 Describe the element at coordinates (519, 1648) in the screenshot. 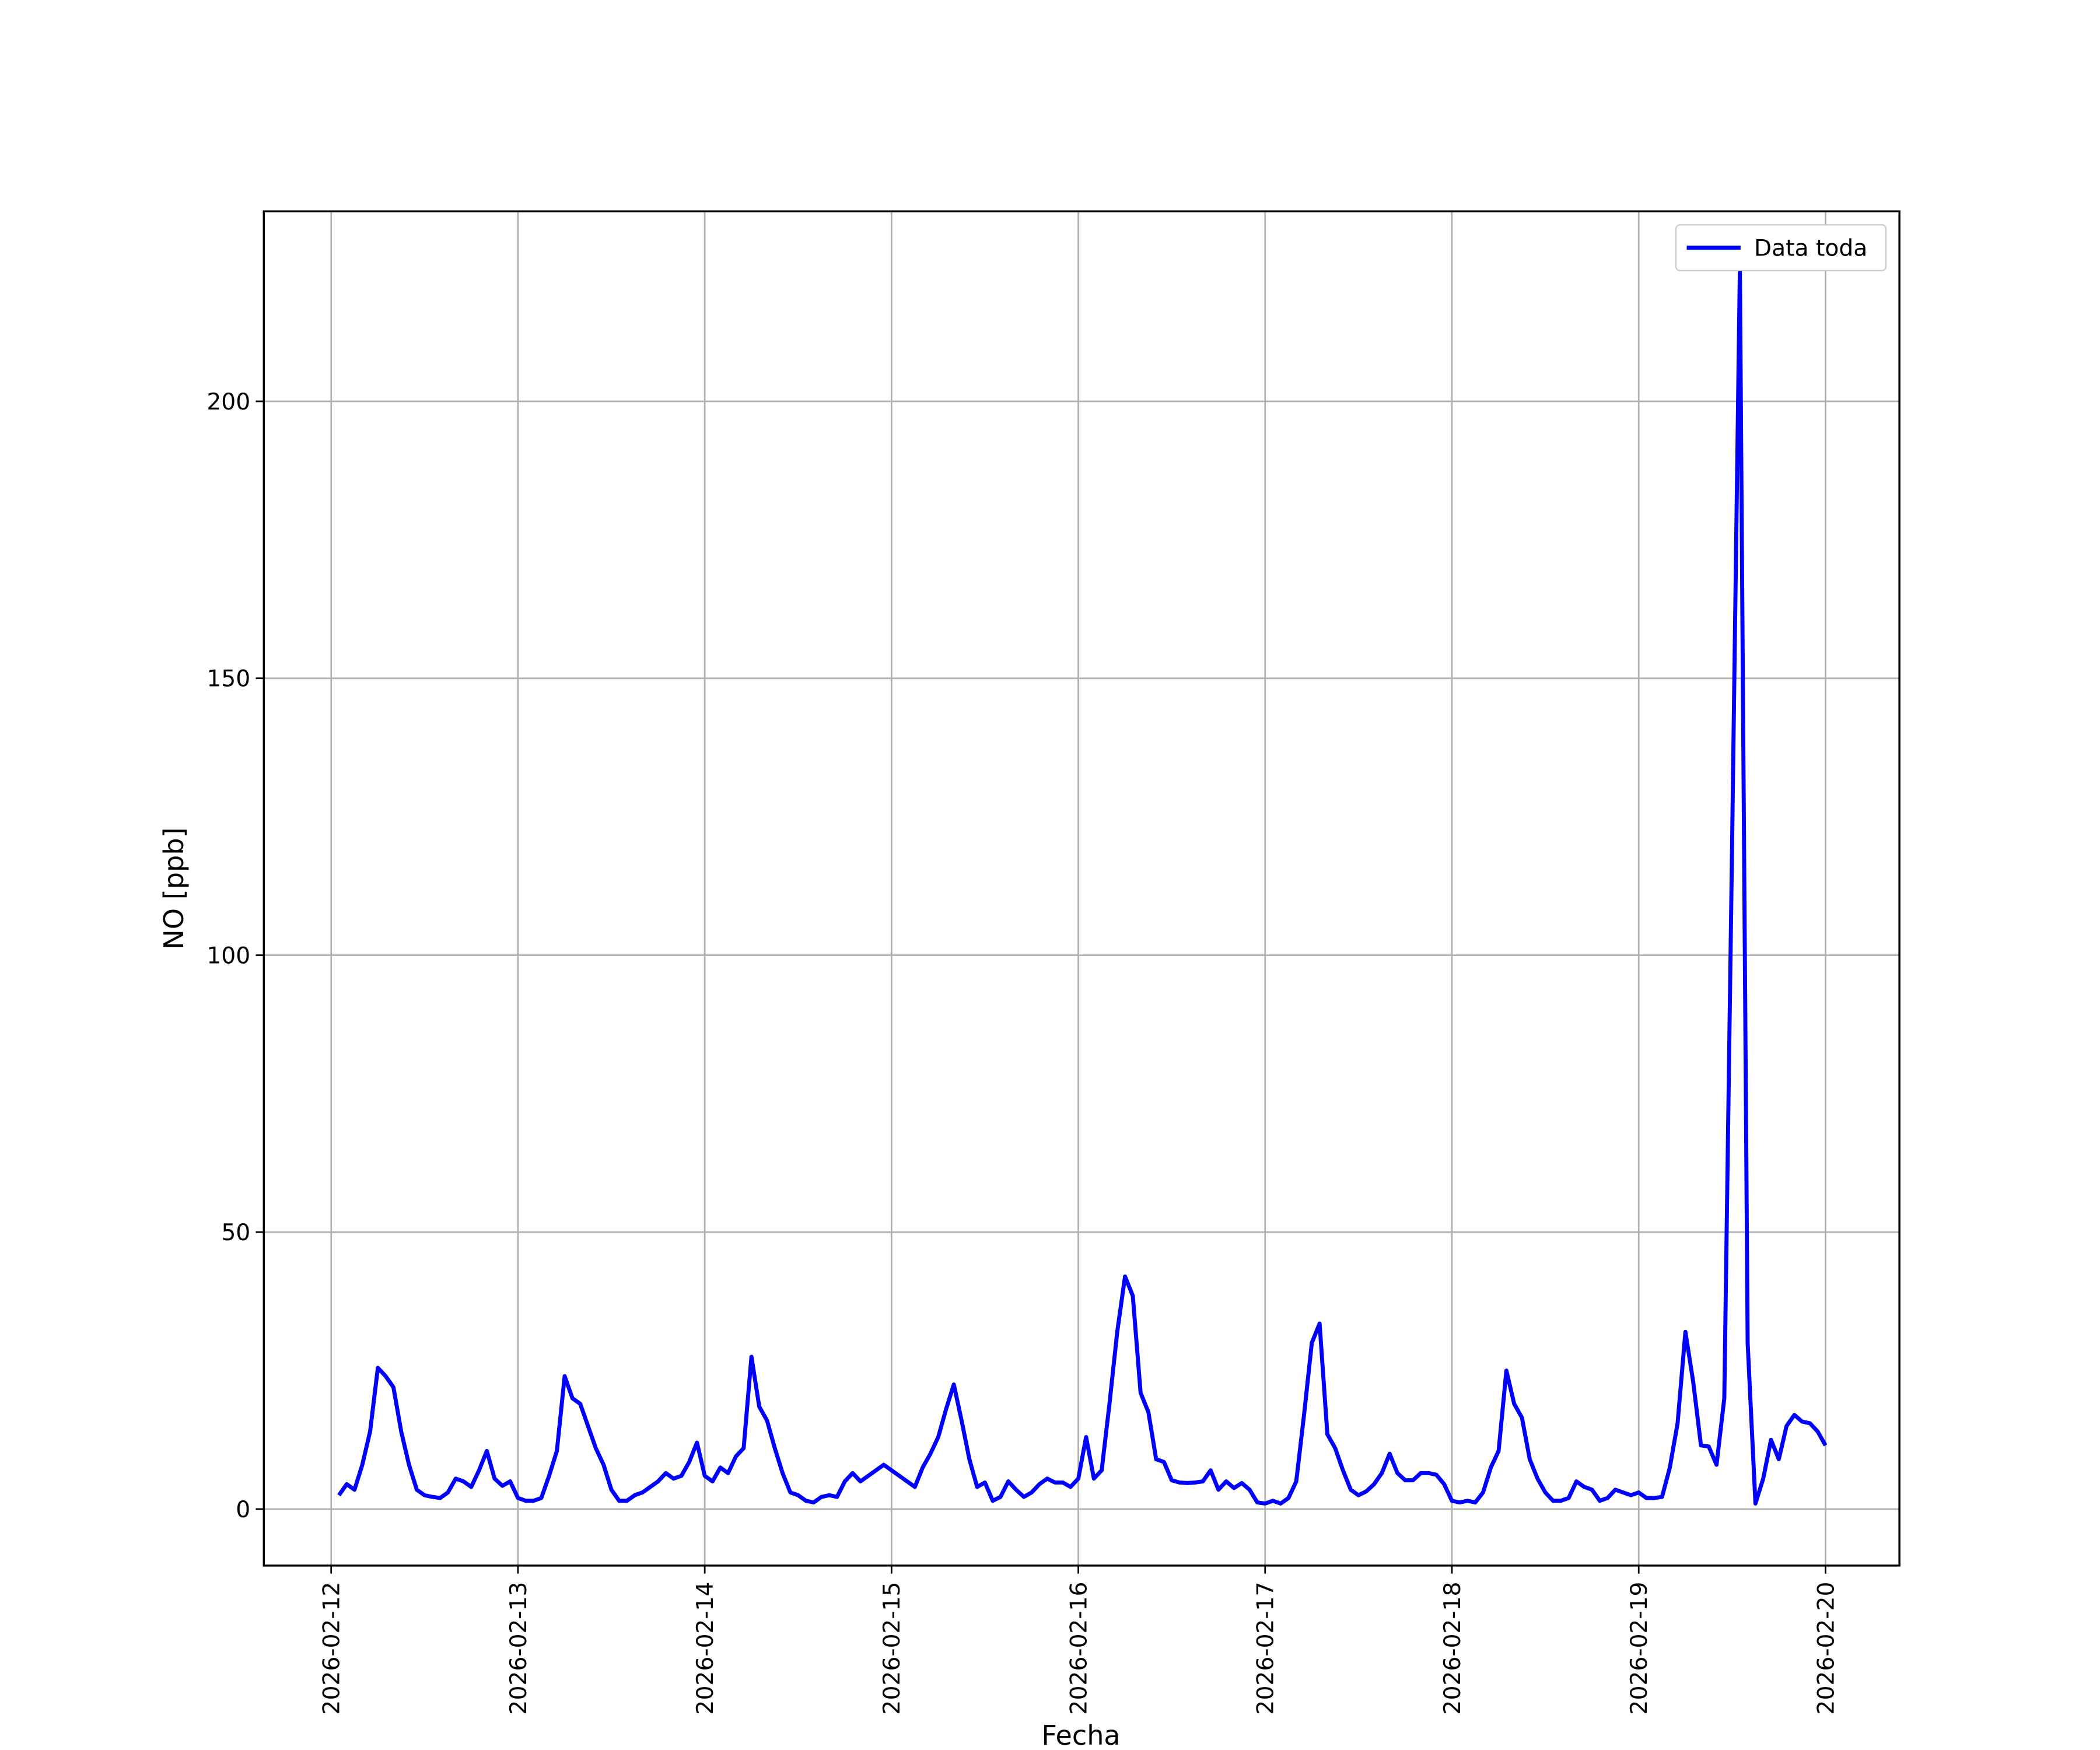

I see `x-tick-label: 2026-02-13` at that location.